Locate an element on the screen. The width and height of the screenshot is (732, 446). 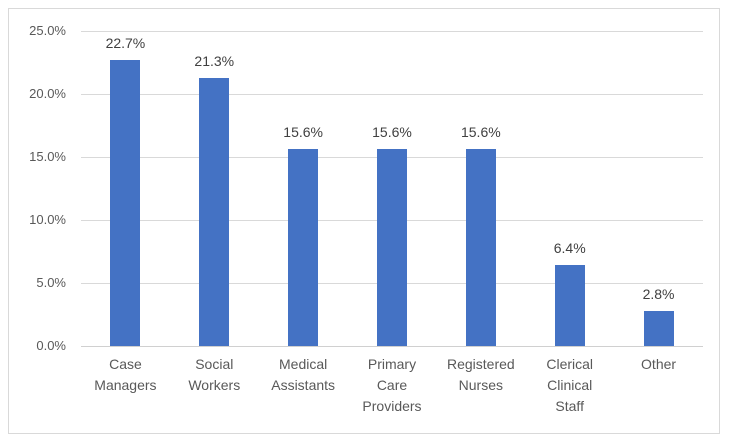
category-label: Registered Nurses is located at coordinates (480, 374).